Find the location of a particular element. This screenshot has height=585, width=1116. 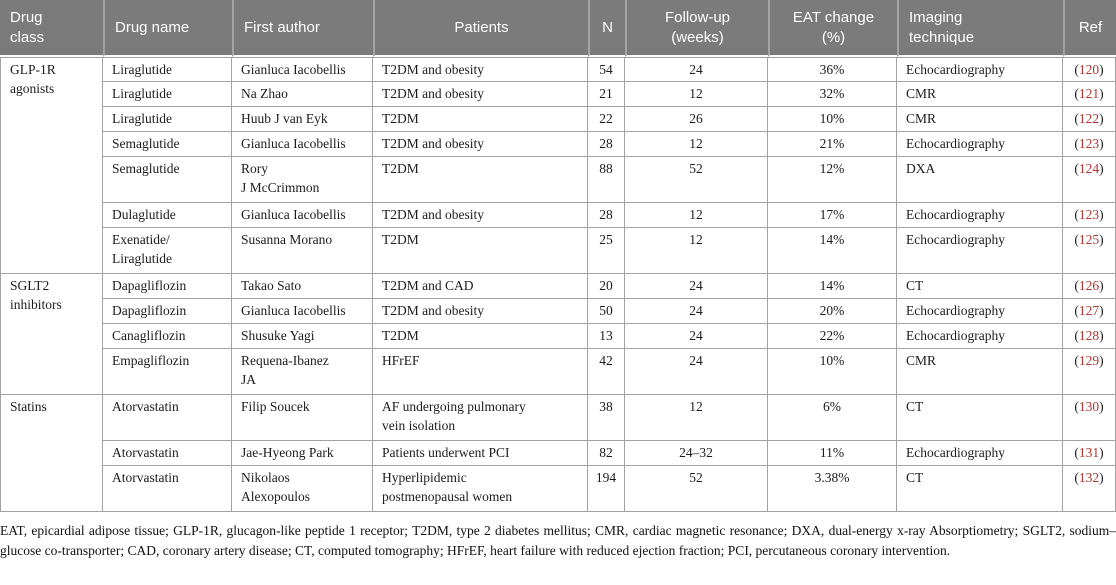

cell-ref: (127) is located at coordinates (1089, 312).